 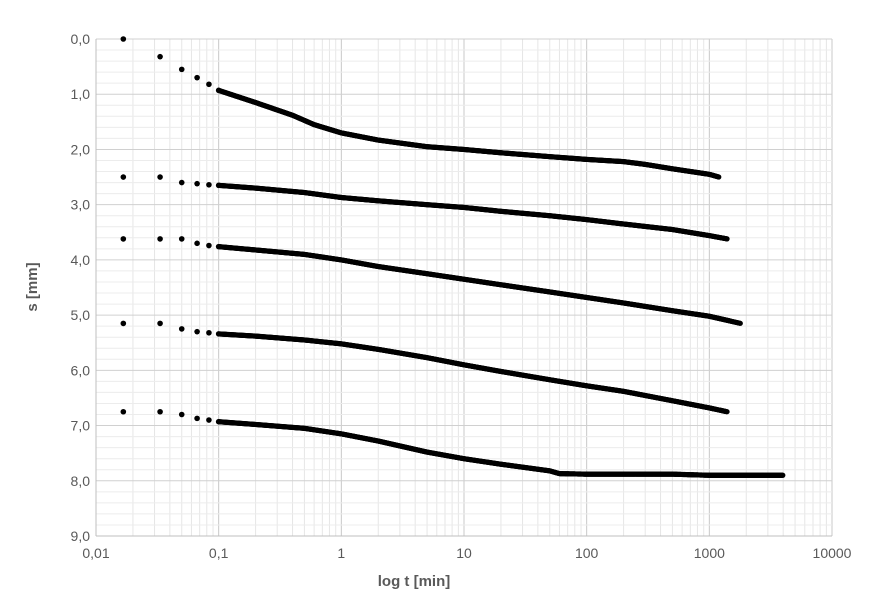 What do you see at coordinates (81, 149) in the screenshot?
I see `y-tick-label: 2,0` at bounding box center [81, 149].